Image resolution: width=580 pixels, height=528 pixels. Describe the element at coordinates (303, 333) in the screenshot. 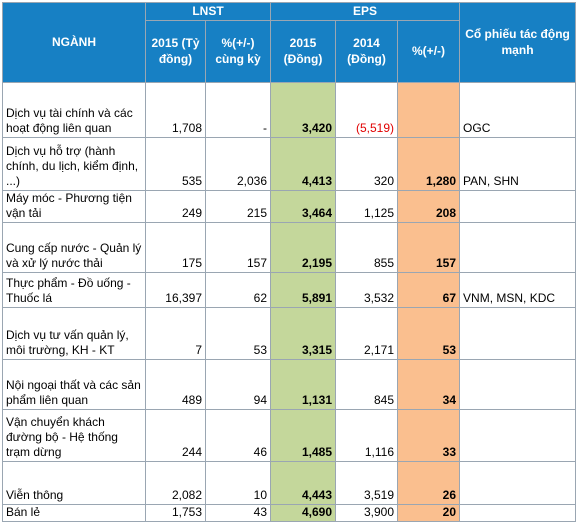

I see `table-cell: 3,315` at that location.